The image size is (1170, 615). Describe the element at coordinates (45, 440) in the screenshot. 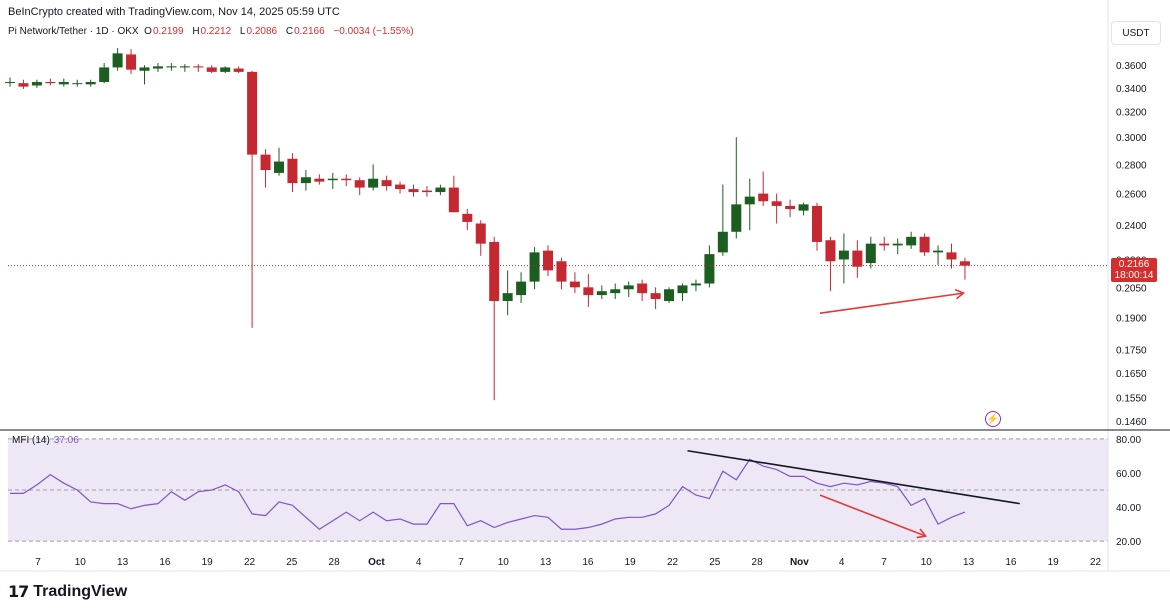

I see `mfi-legend: MFI (14) 37.06` at that location.